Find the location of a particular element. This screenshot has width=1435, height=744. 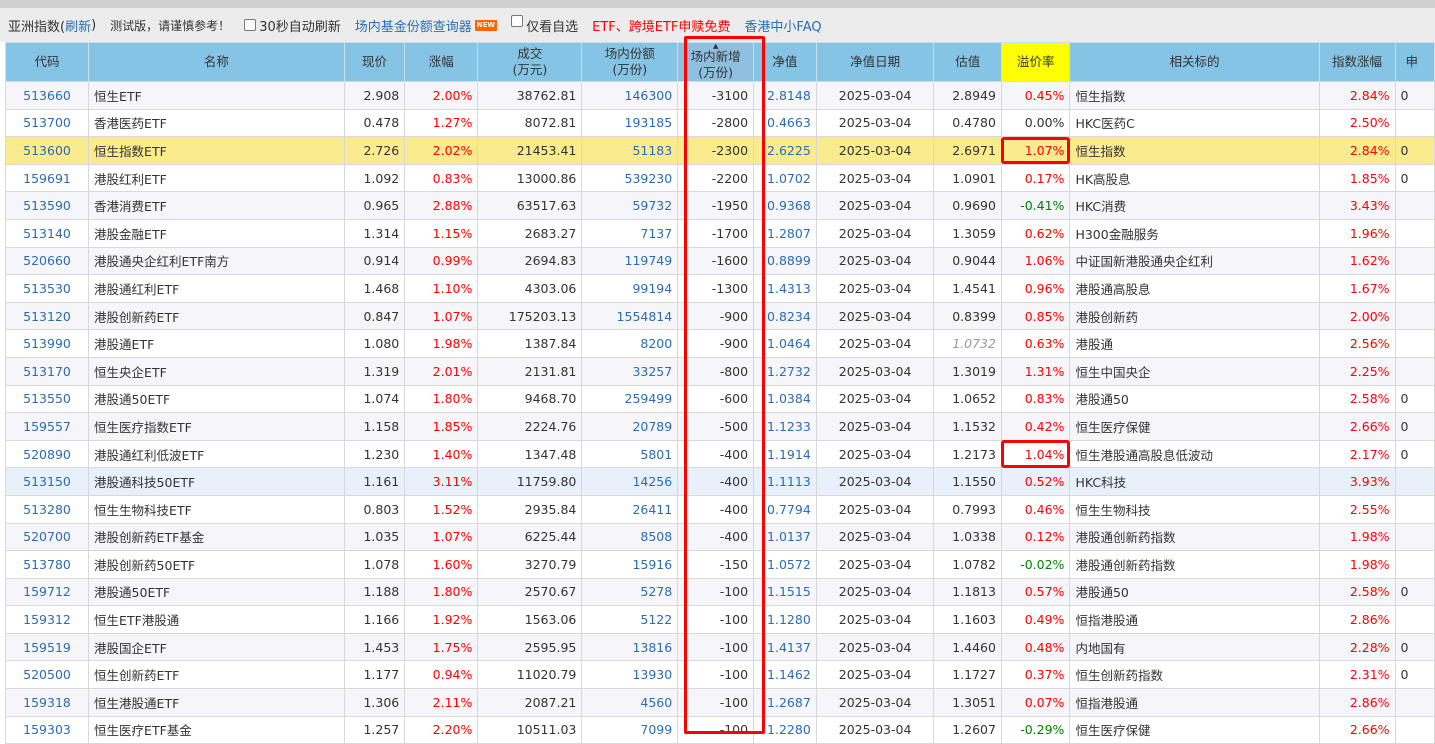

header-new-shares: ▲ 场内新增 (万份) is located at coordinates (716, 62).